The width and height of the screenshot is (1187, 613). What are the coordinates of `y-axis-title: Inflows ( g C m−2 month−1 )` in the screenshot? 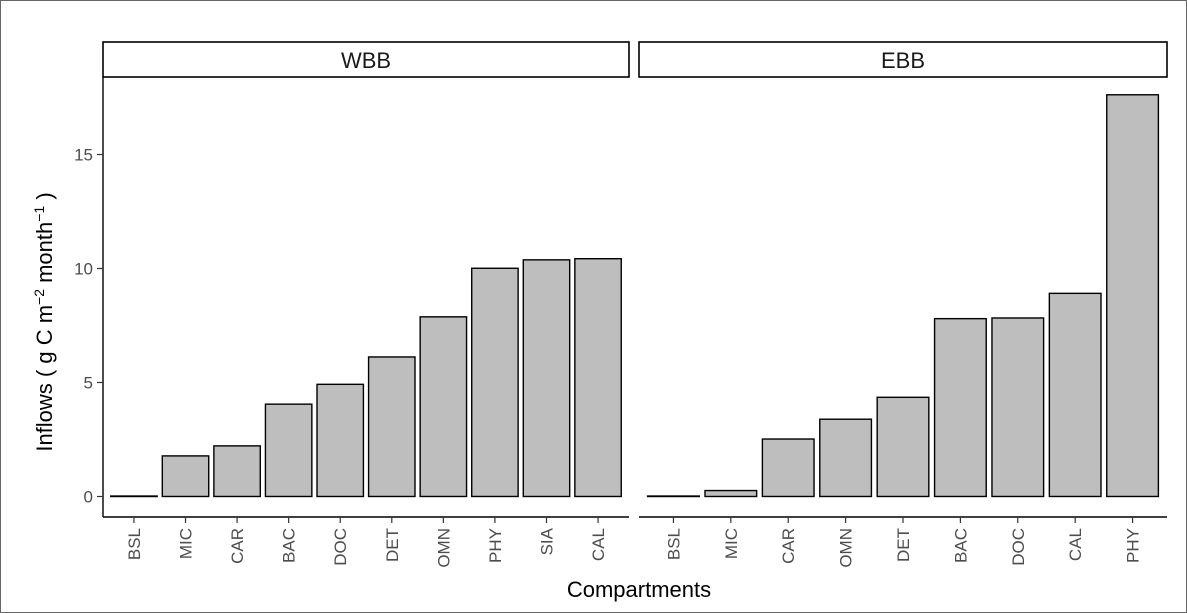 It's located at (44, 321).